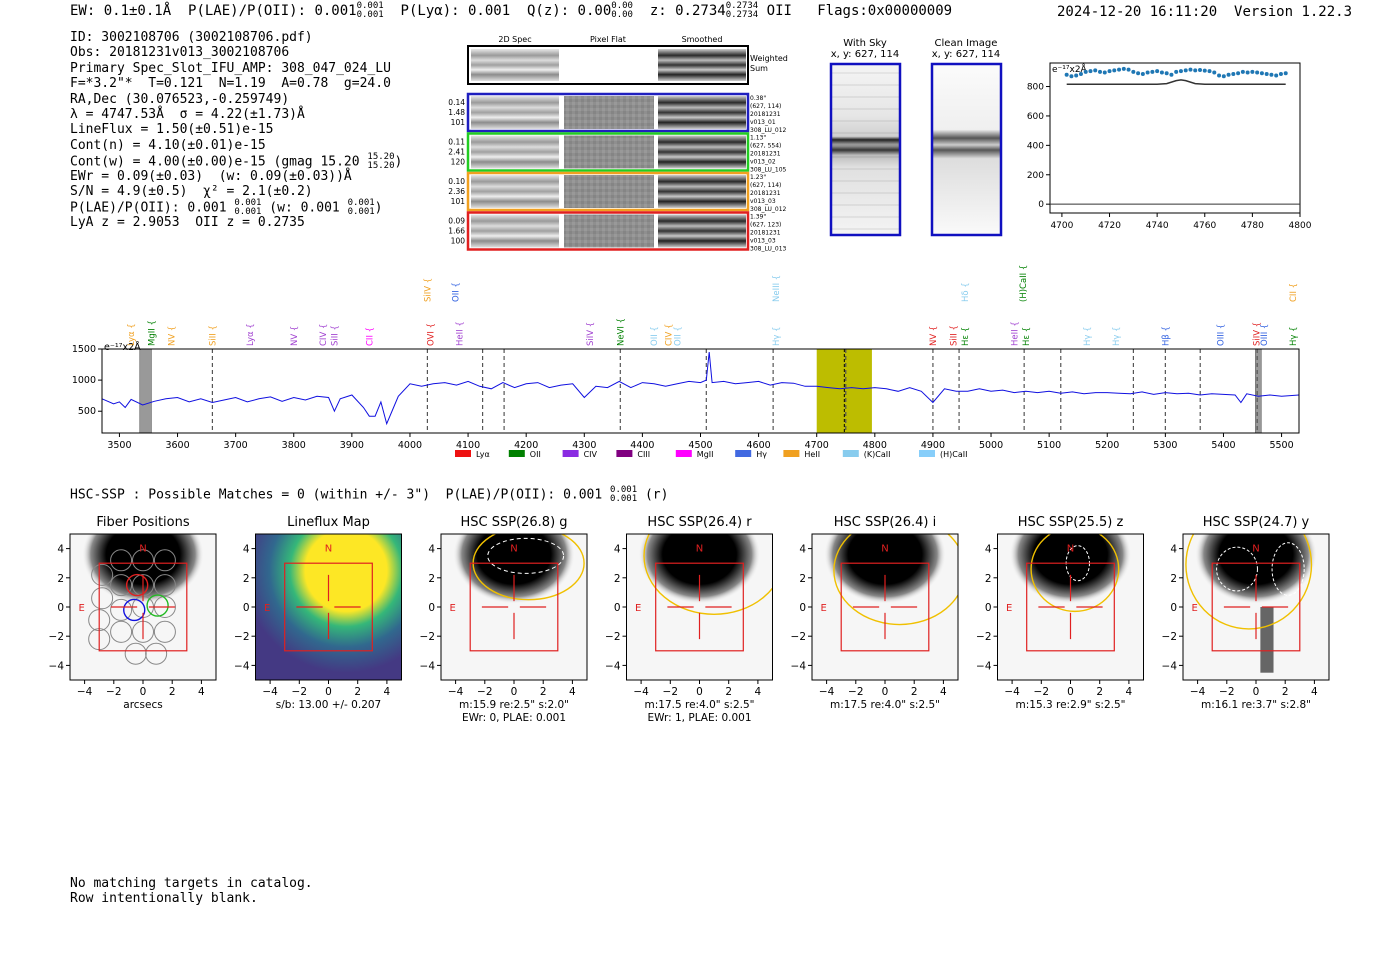 The width and height of the screenshot is (1400, 953). What do you see at coordinates (352, 445) in the screenshot?
I see `full-xtick-label: 3900` at bounding box center [352, 445].